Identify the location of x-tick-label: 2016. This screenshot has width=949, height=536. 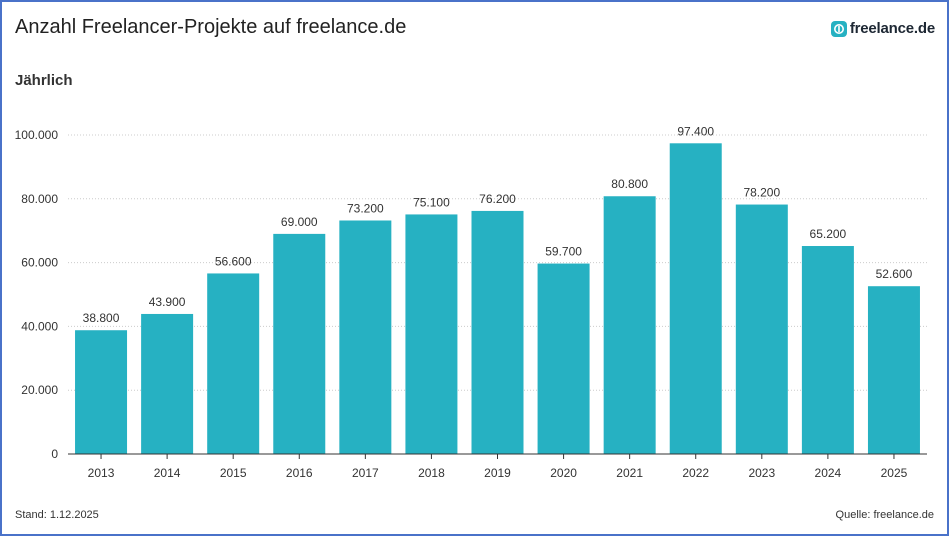
(299, 473).